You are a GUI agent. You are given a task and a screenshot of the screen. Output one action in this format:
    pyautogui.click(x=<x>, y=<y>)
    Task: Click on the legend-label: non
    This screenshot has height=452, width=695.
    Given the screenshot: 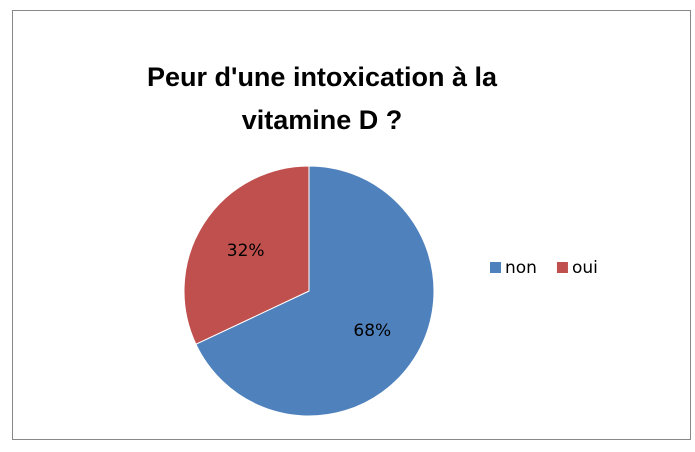 What is the action you would take?
    pyautogui.click(x=521, y=268)
    